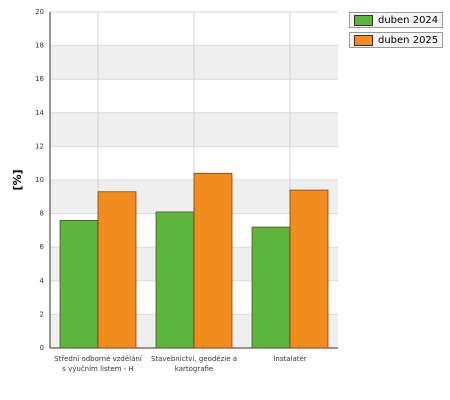 The width and height of the screenshot is (450, 400). What do you see at coordinates (17, 179) in the screenshot?
I see `y-axis-label: [%]` at bounding box center [17, 179].